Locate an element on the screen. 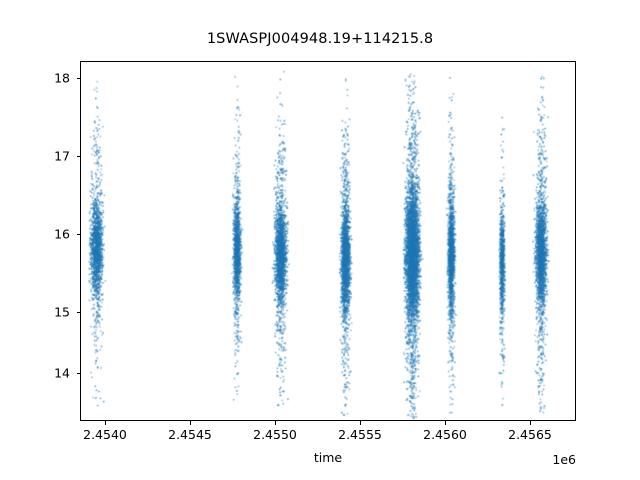 Image resolution: width=640 pixels, height=480 pixels. x-tick-label: 2.4560 is located at coordinates (445, 434).